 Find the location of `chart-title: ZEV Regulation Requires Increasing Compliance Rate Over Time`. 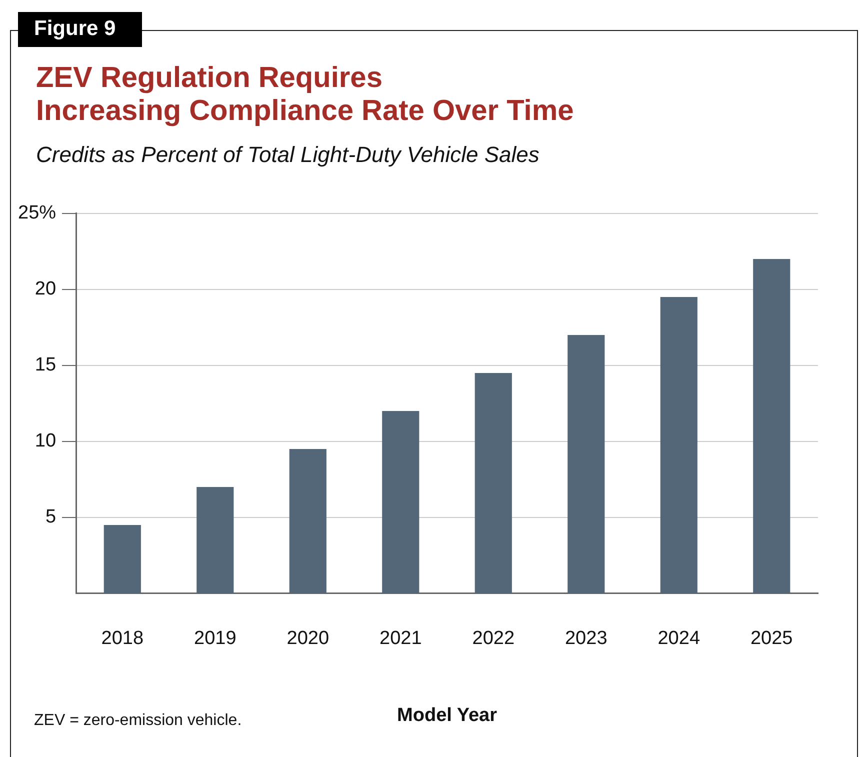

chart-title: ZEV Regulation Requires Increasing Compliance Rate Over Time is located at coordinates (305, 95).